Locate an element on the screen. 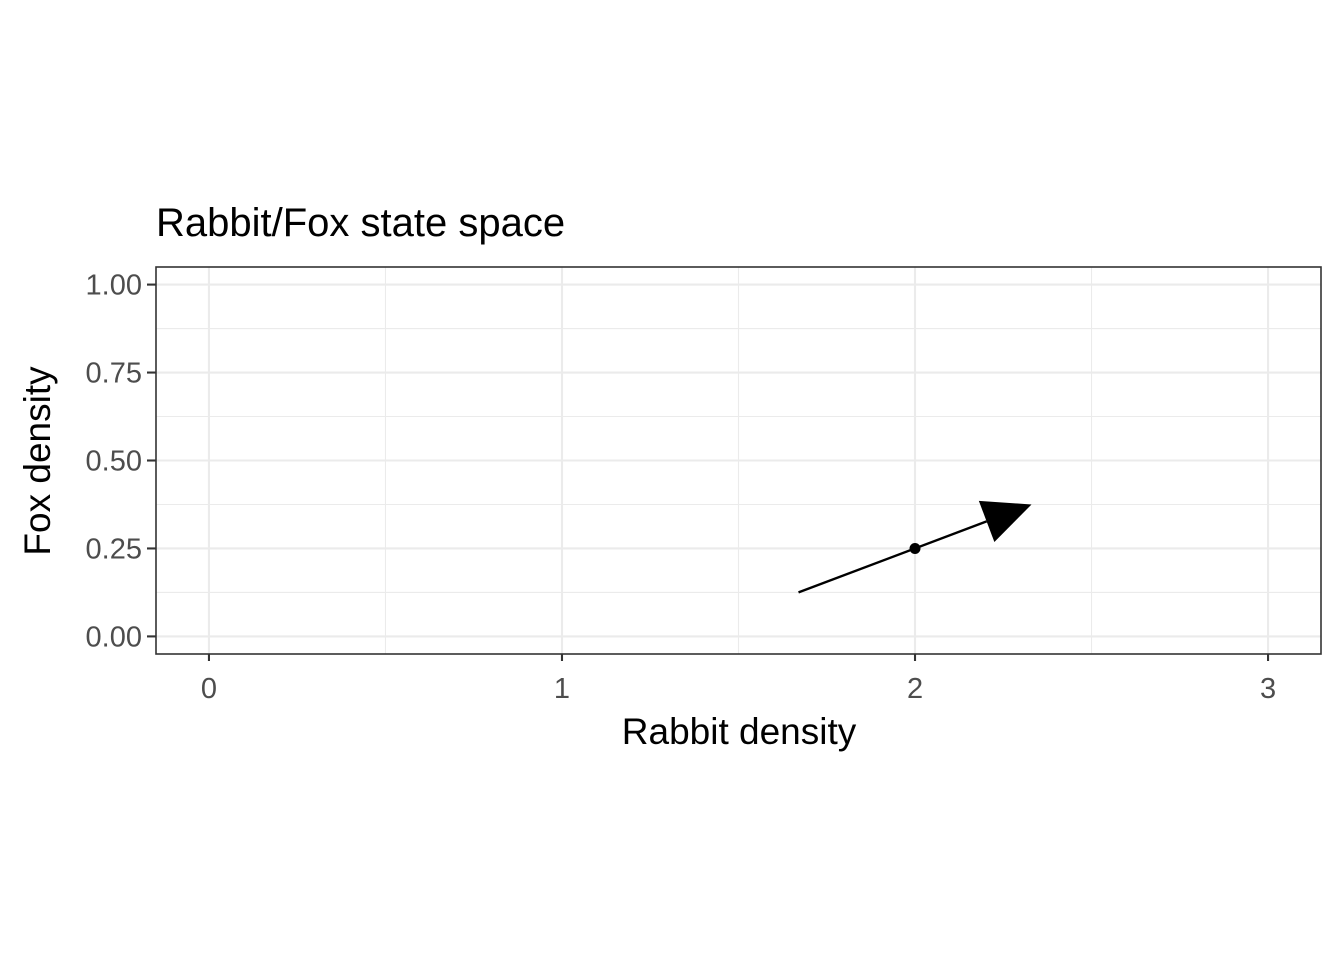 This screenshot has width=1344, height=960. y-tick-label: 0.75 is located at coordinates (114, 374).